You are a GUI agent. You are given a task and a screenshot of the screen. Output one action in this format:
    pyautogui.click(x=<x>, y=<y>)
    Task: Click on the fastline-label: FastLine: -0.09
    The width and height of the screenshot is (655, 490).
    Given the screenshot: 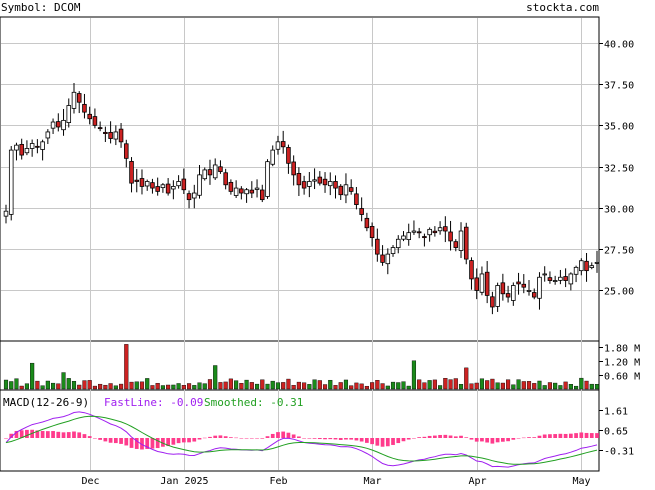 What is the action you would take?
    pyautogui.click(x=153, y=402)
    